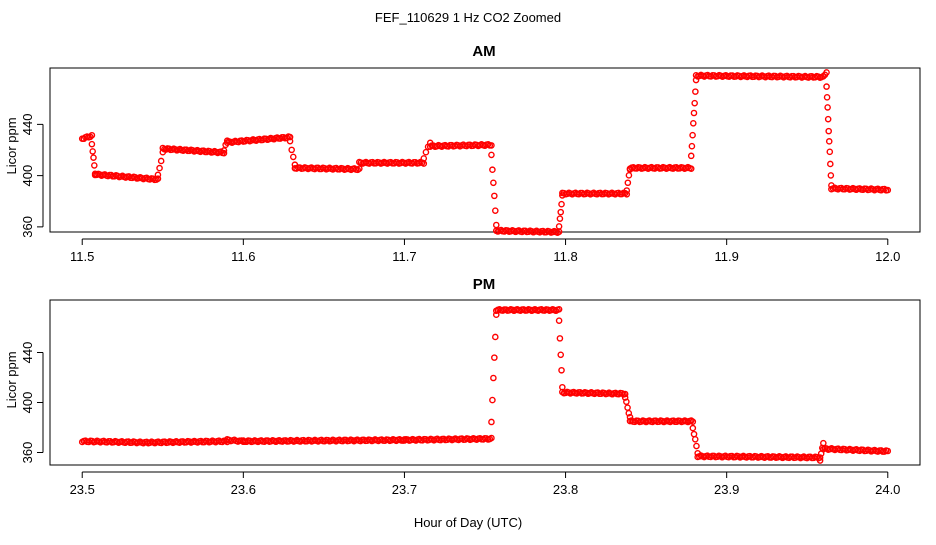 The width and height of the screenshot is (936, 545). I want to click on pm-x-tick-label: 23.7, so click(404, 489).